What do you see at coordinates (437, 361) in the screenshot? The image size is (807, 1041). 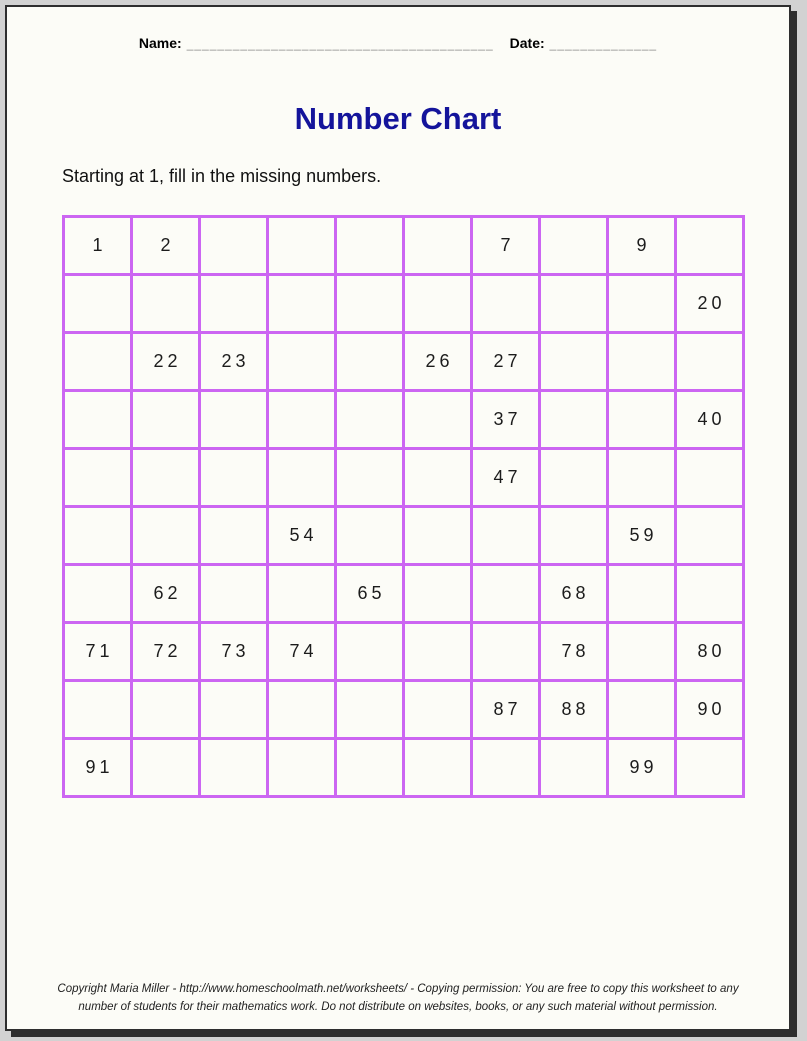 I see `grid-cell-filled: 26` at bounding box center [437, 361].